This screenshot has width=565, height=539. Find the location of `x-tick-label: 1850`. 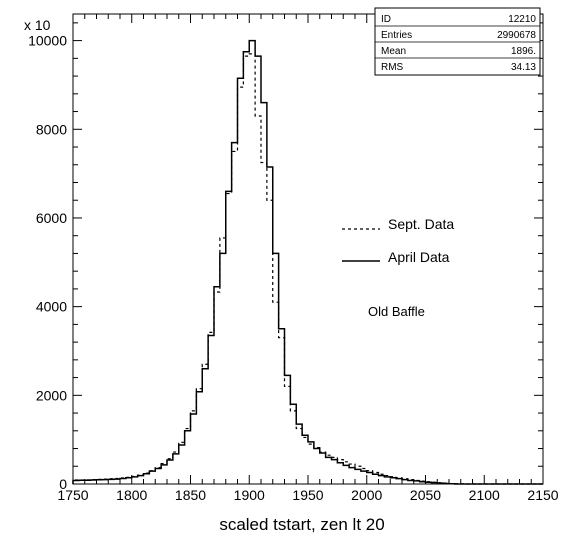

x-tick-label: 1850 is located at coordinates (190, 495).